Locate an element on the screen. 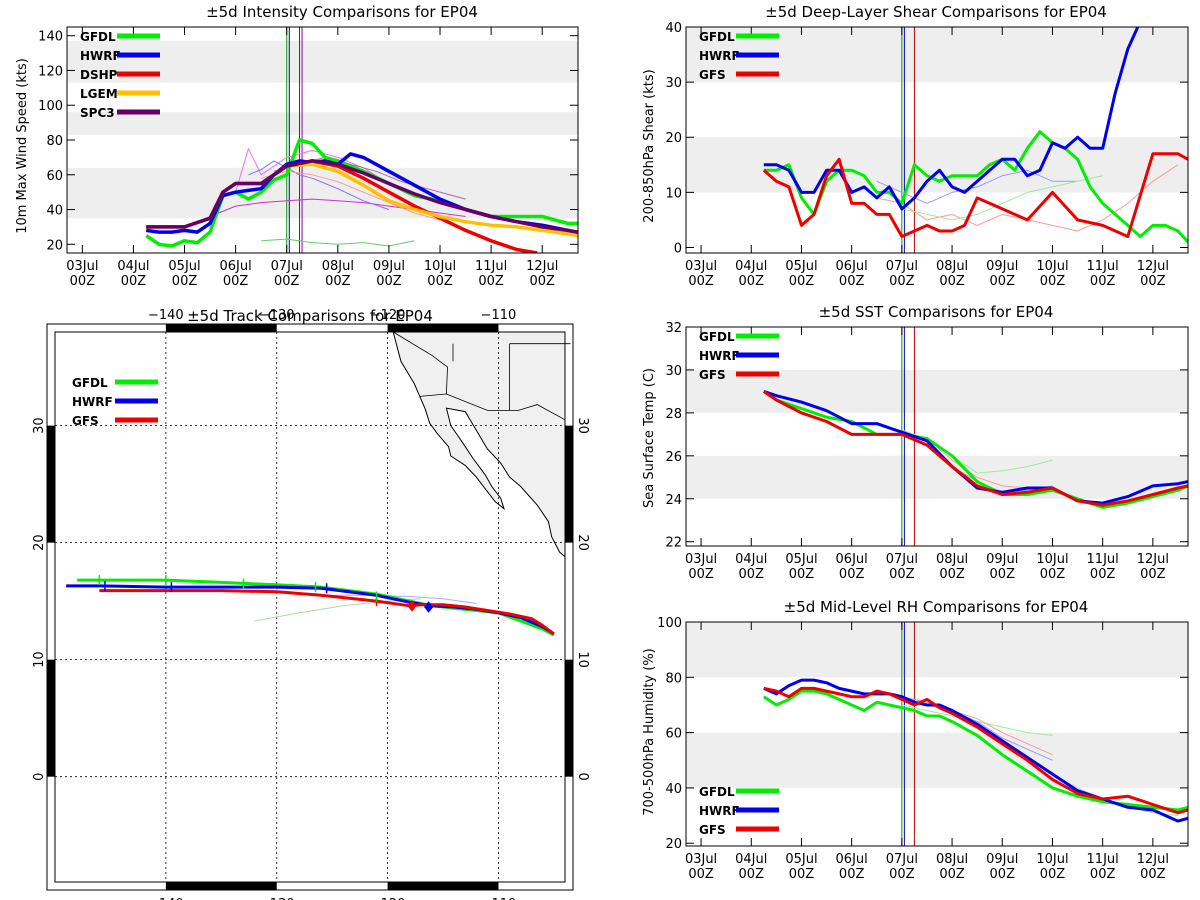 This screenshot has height=900, width=1200. shear-xtick-label: 07Jul is located at coordinates (902, 266).